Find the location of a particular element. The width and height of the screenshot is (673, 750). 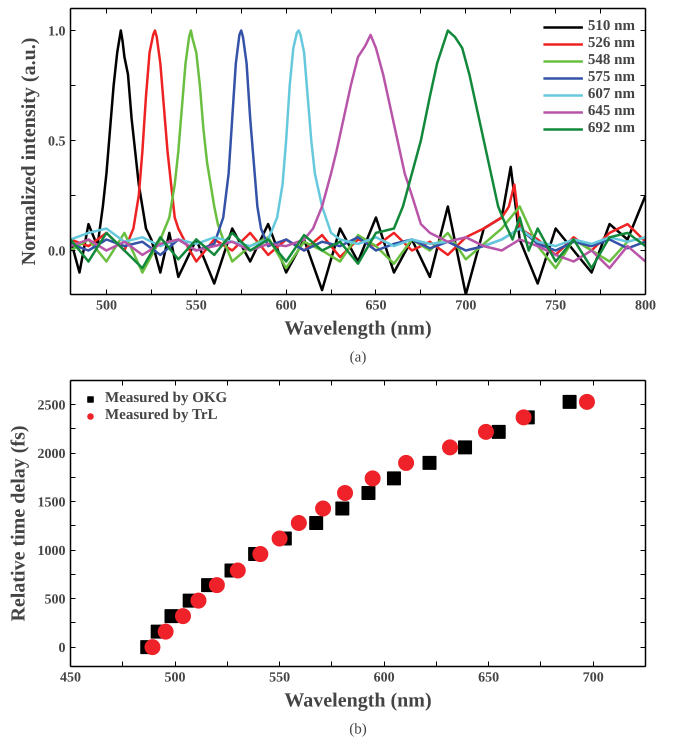

y-tick-label: 2000 is located at coordinates (52, 454).